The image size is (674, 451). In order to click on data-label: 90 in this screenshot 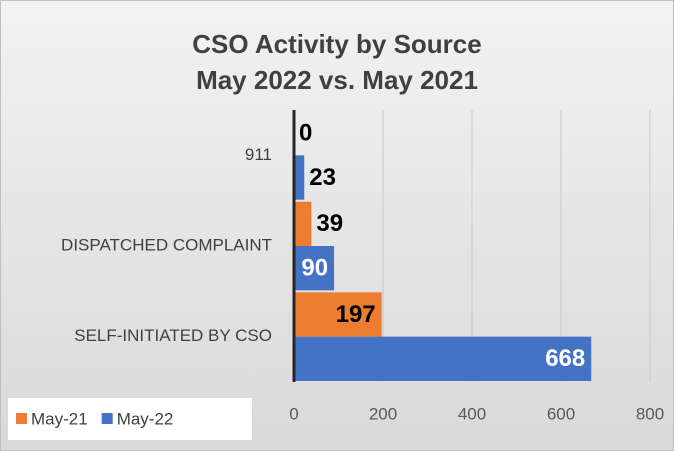, I will do `click(314, 268)`.